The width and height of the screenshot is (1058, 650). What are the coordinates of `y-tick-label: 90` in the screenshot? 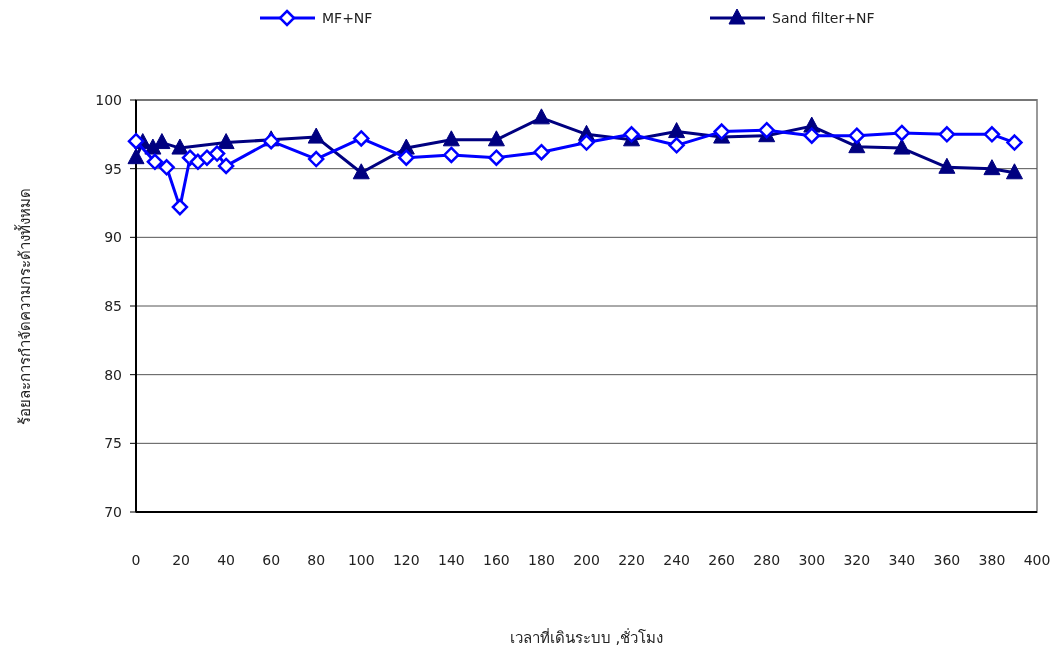 It's located at (113, 237).